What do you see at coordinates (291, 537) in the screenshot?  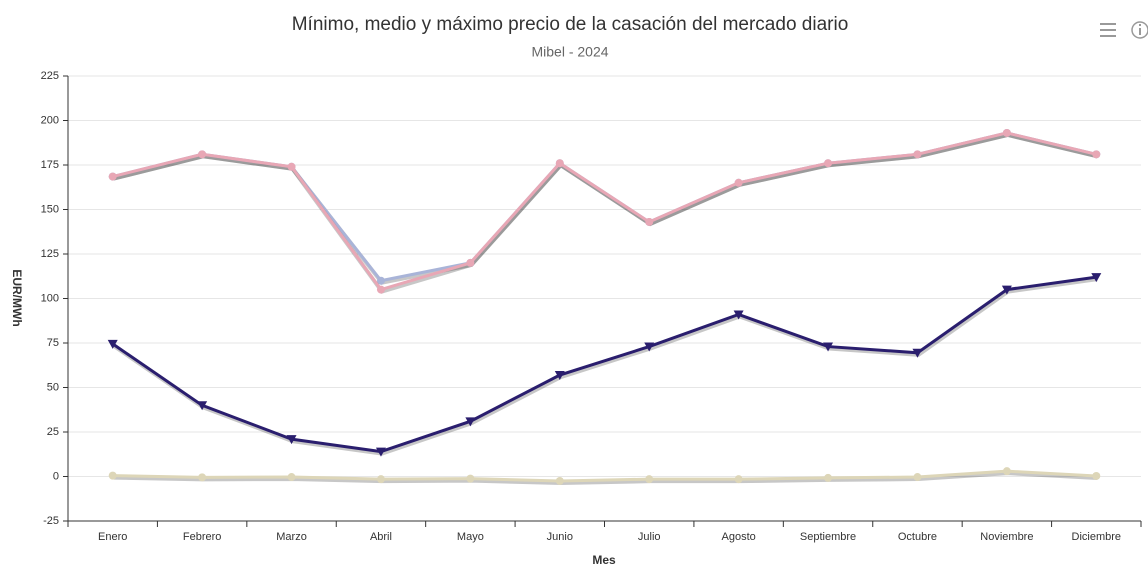 I see `x-tick-label: Marzo` at bounding box center [291, 537].